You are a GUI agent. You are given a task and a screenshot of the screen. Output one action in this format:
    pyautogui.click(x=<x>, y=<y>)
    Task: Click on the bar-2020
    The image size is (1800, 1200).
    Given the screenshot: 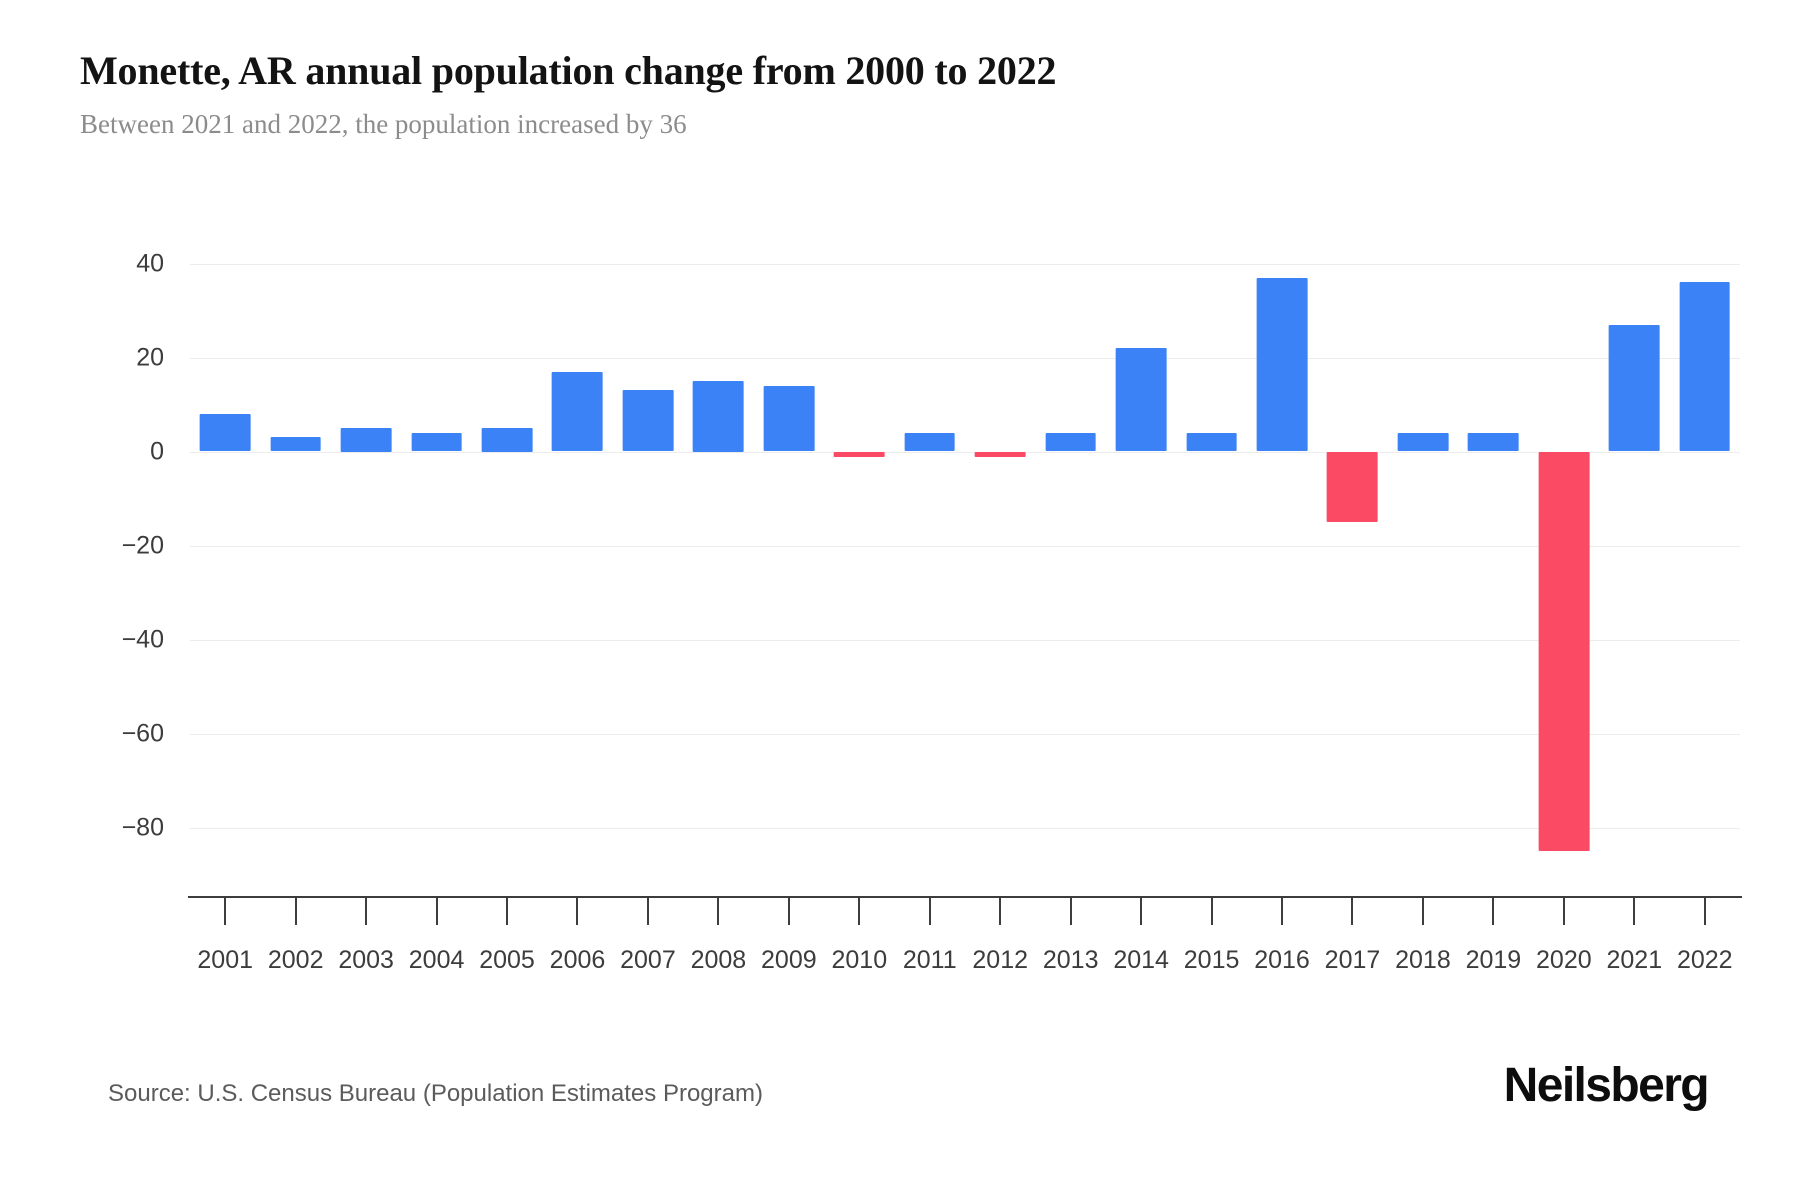 What is the action you would take?
    pyautogui.click(x=1564, y=651)
    